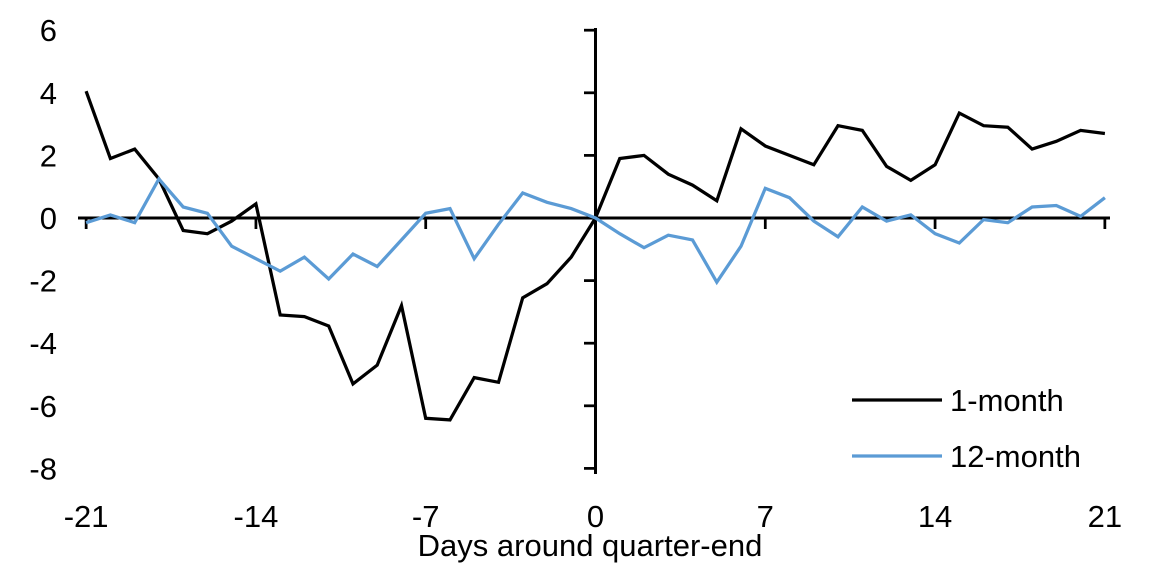 This screenshot has height=584, width=1152. I want to click on legend-label-1-month: 1-month, so click(1007, 400).